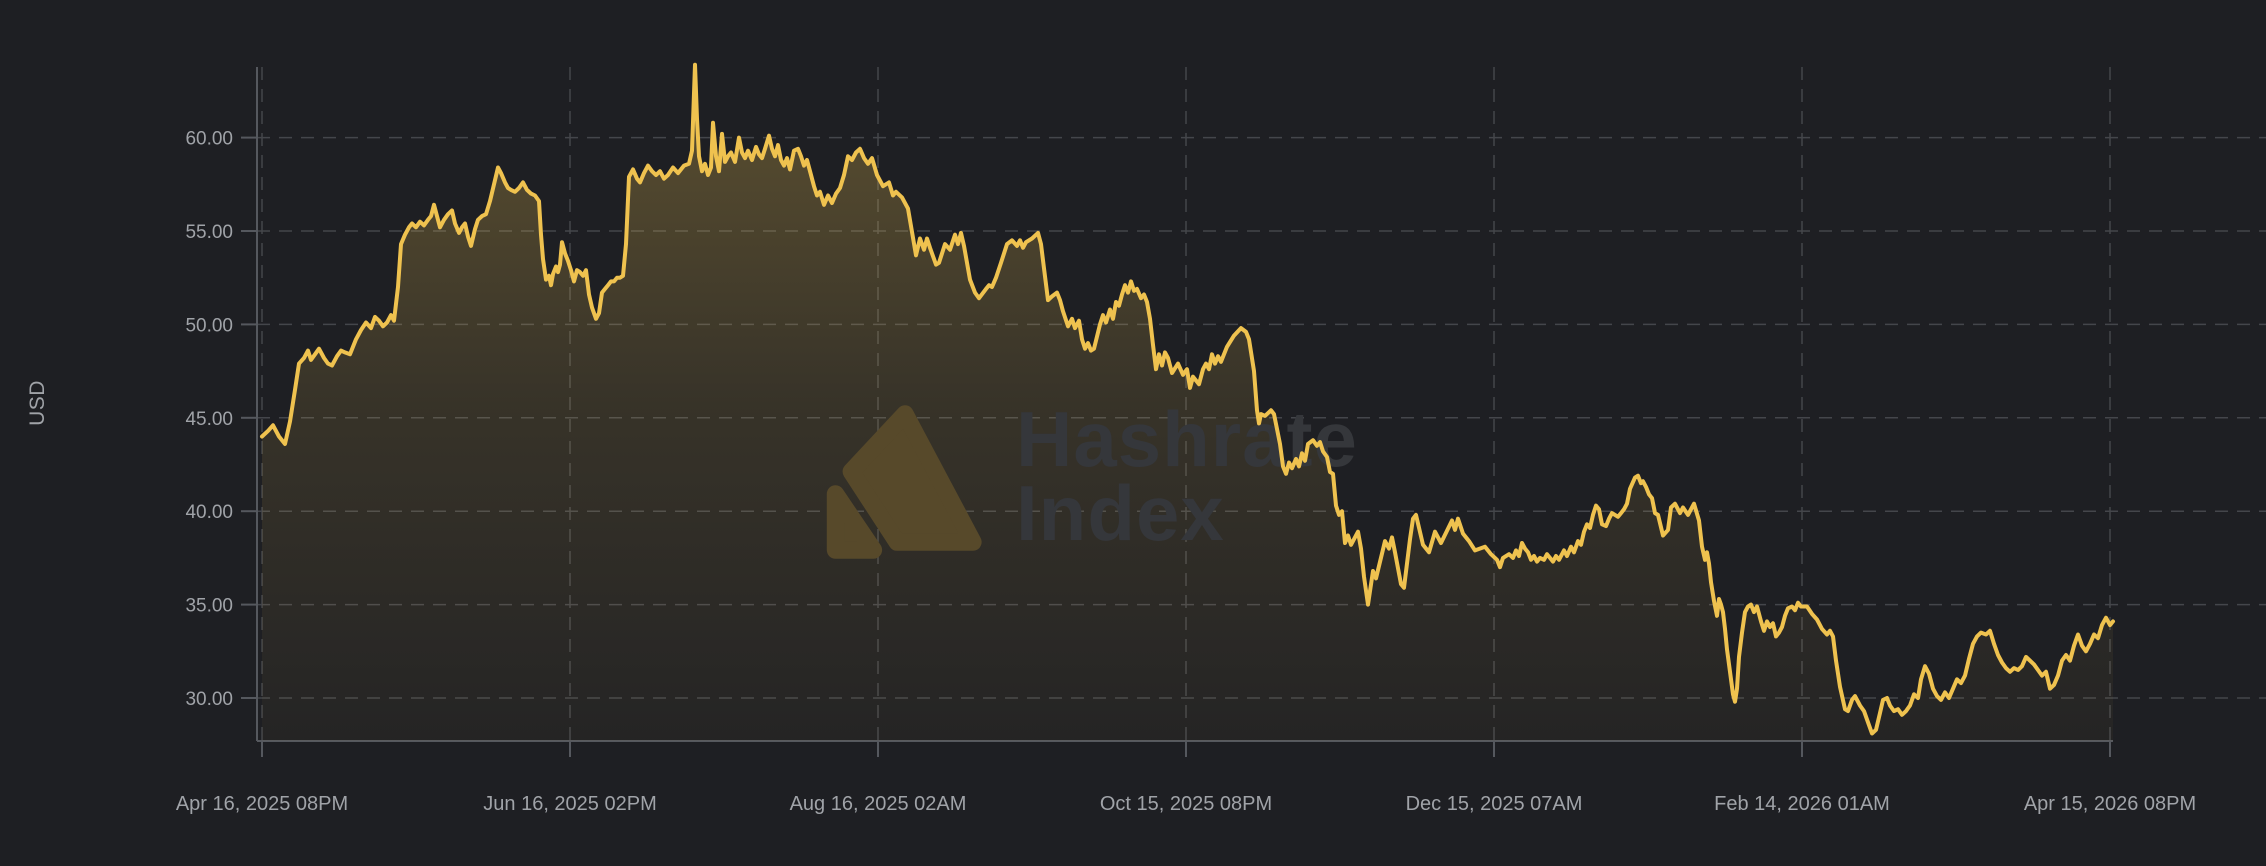 The width and height of the screenshot is (2266, 866). I want to click on logo-main-shape, so click(912, 478).